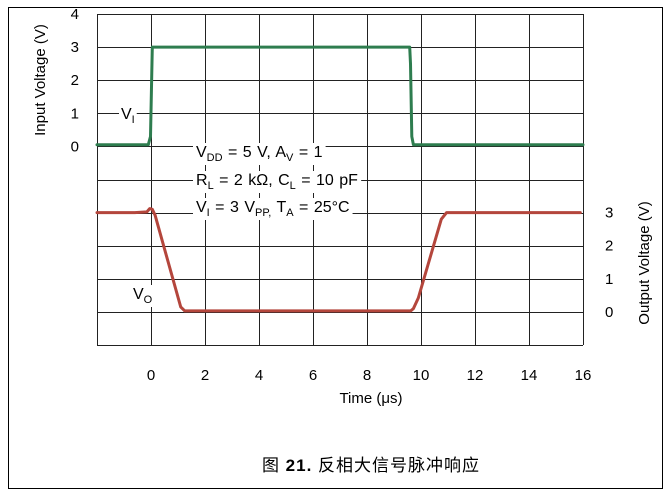  What do you see at coordinates (290, 213) in the screenshot?
I see `condition-subscript: A` at bounding box center [290, 213].